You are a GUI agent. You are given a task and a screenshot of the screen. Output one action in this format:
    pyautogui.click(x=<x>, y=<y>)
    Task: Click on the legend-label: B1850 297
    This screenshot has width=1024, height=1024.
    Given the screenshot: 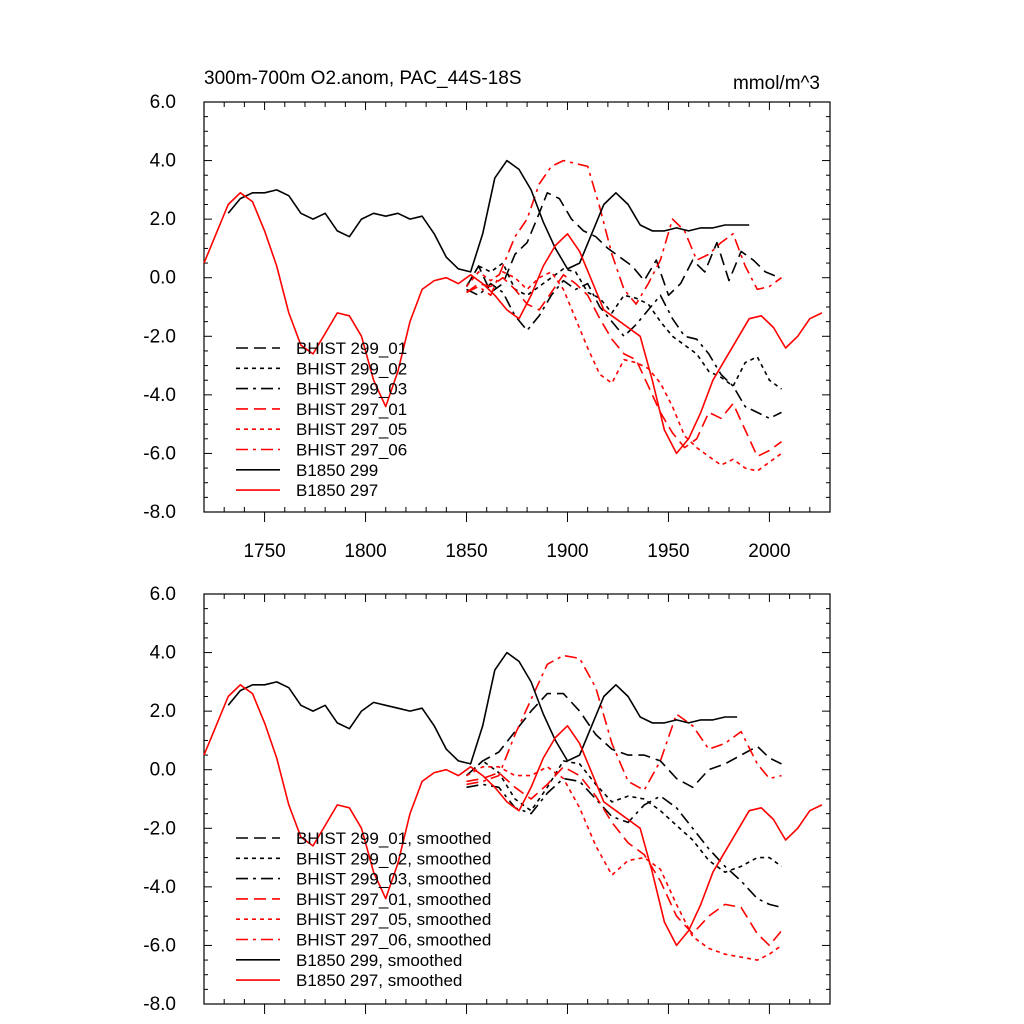 What is the action you would take?
    pyautogui.click(x=337, y=490)
    